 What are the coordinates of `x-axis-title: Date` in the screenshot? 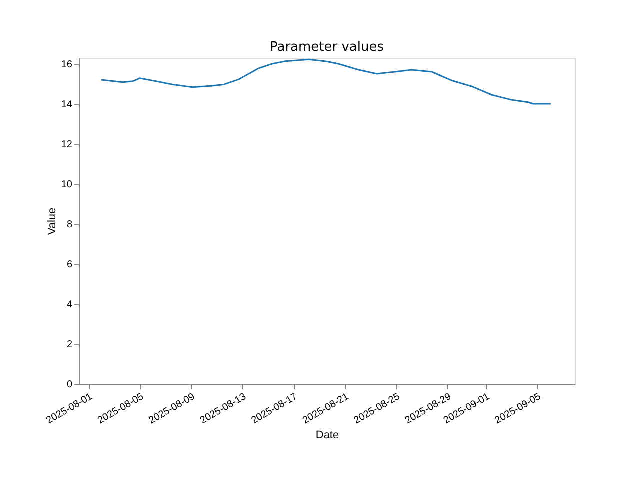 It's located at (328, 436).